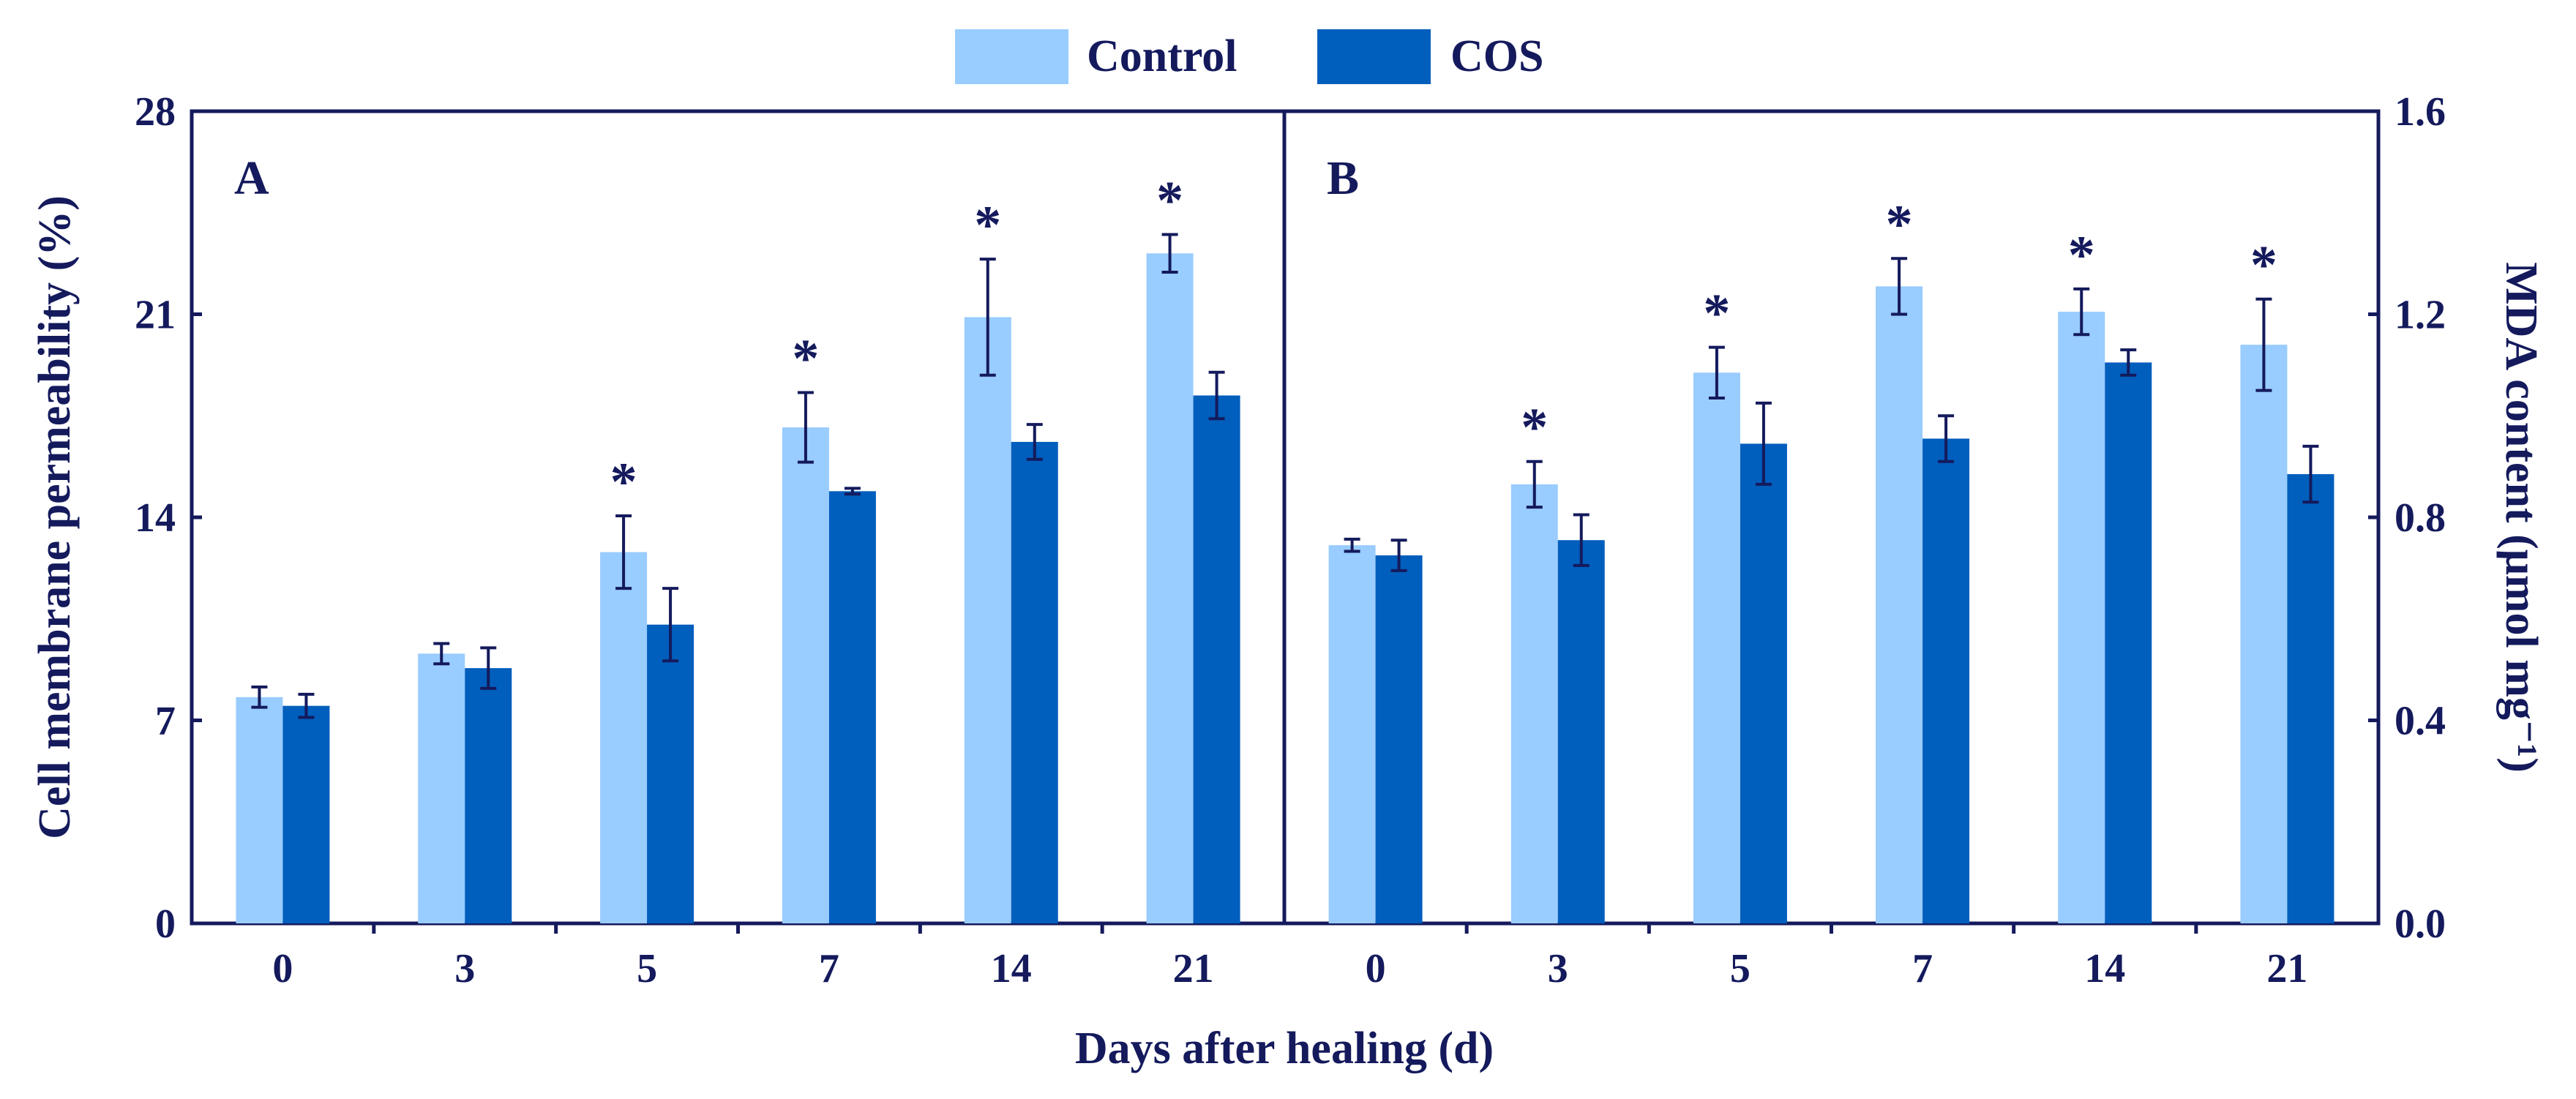 This screenshot has height=1099, width=2576. Describe the element at coordinates (1011, 56) in the screenshot. I see `legend-swatch-control` at that location.